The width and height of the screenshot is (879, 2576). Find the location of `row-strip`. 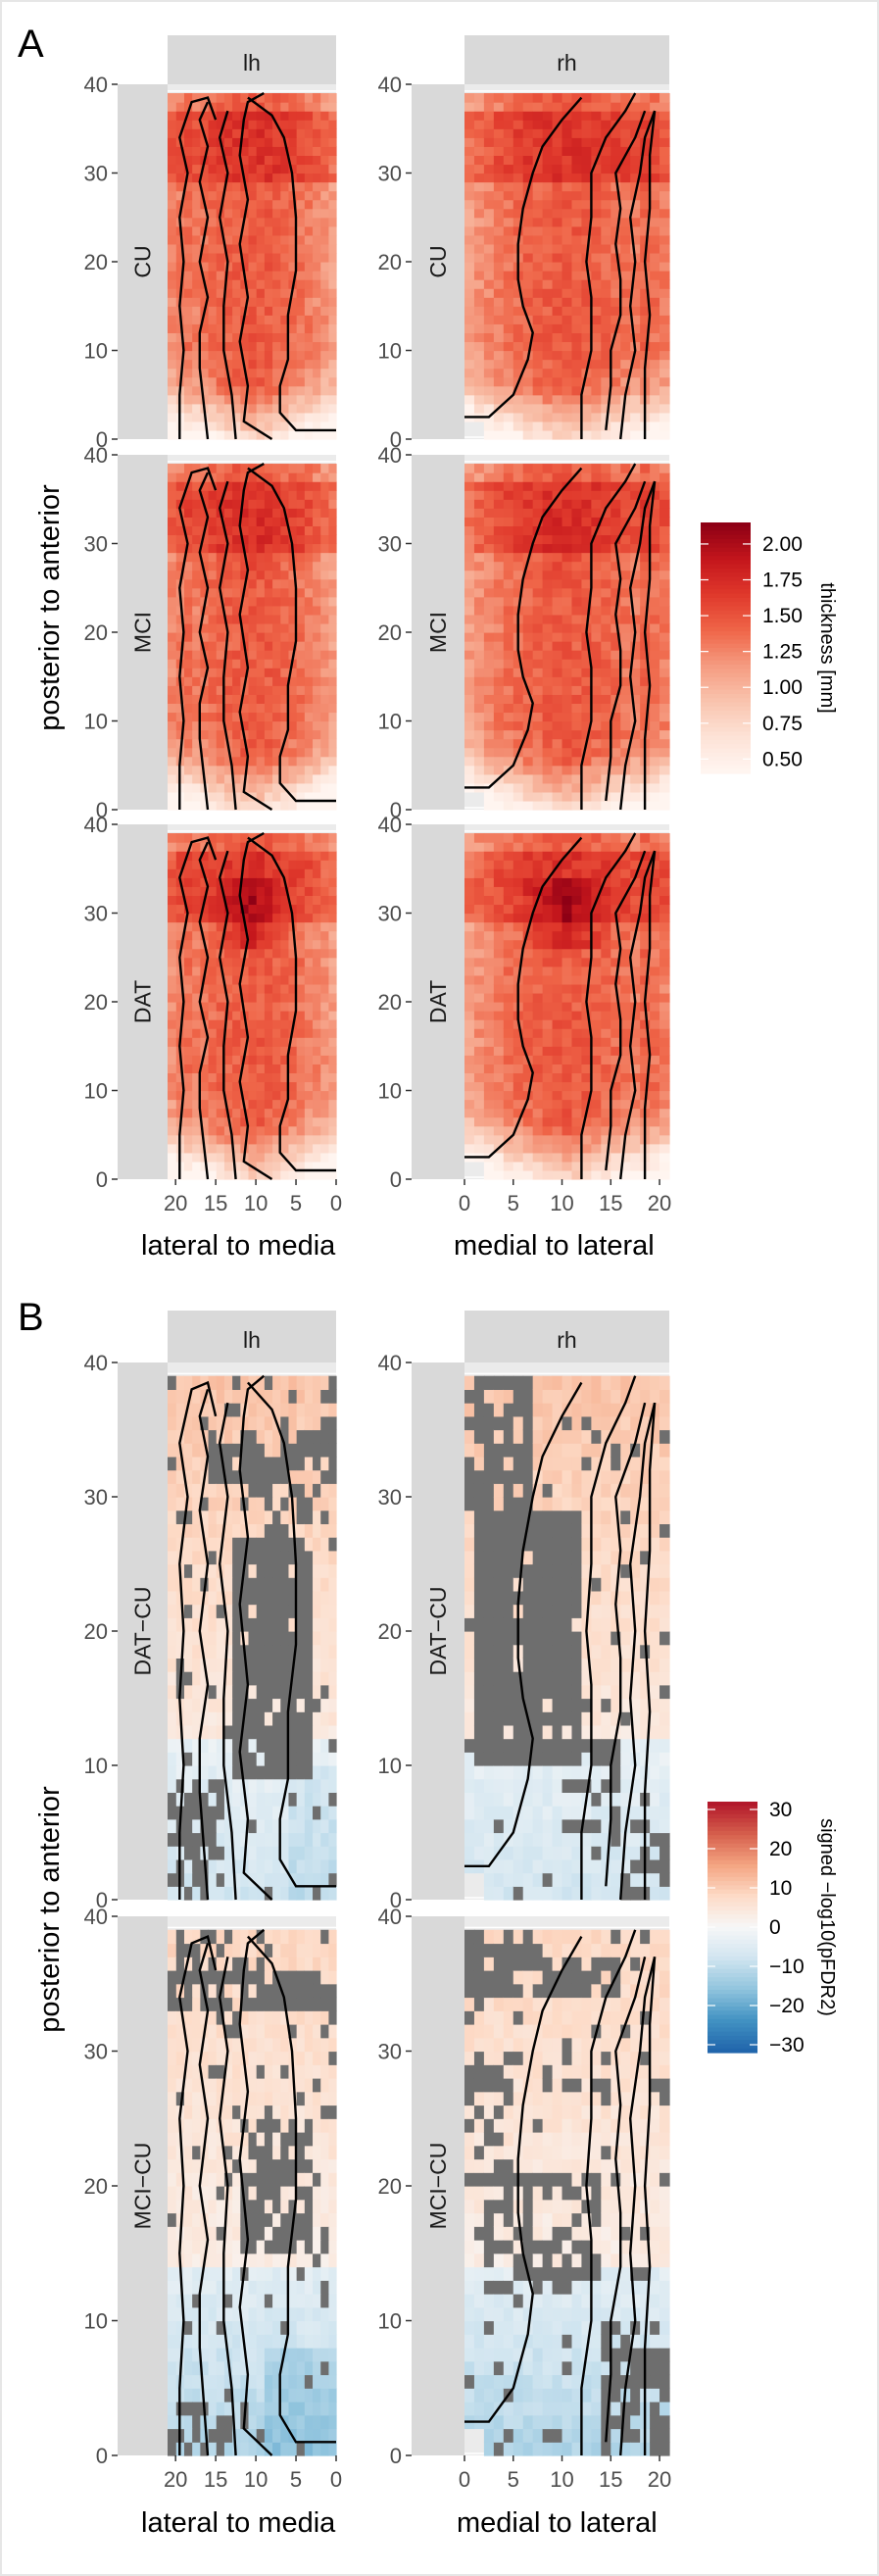

row-strip is located at coordinates (143, 1631).